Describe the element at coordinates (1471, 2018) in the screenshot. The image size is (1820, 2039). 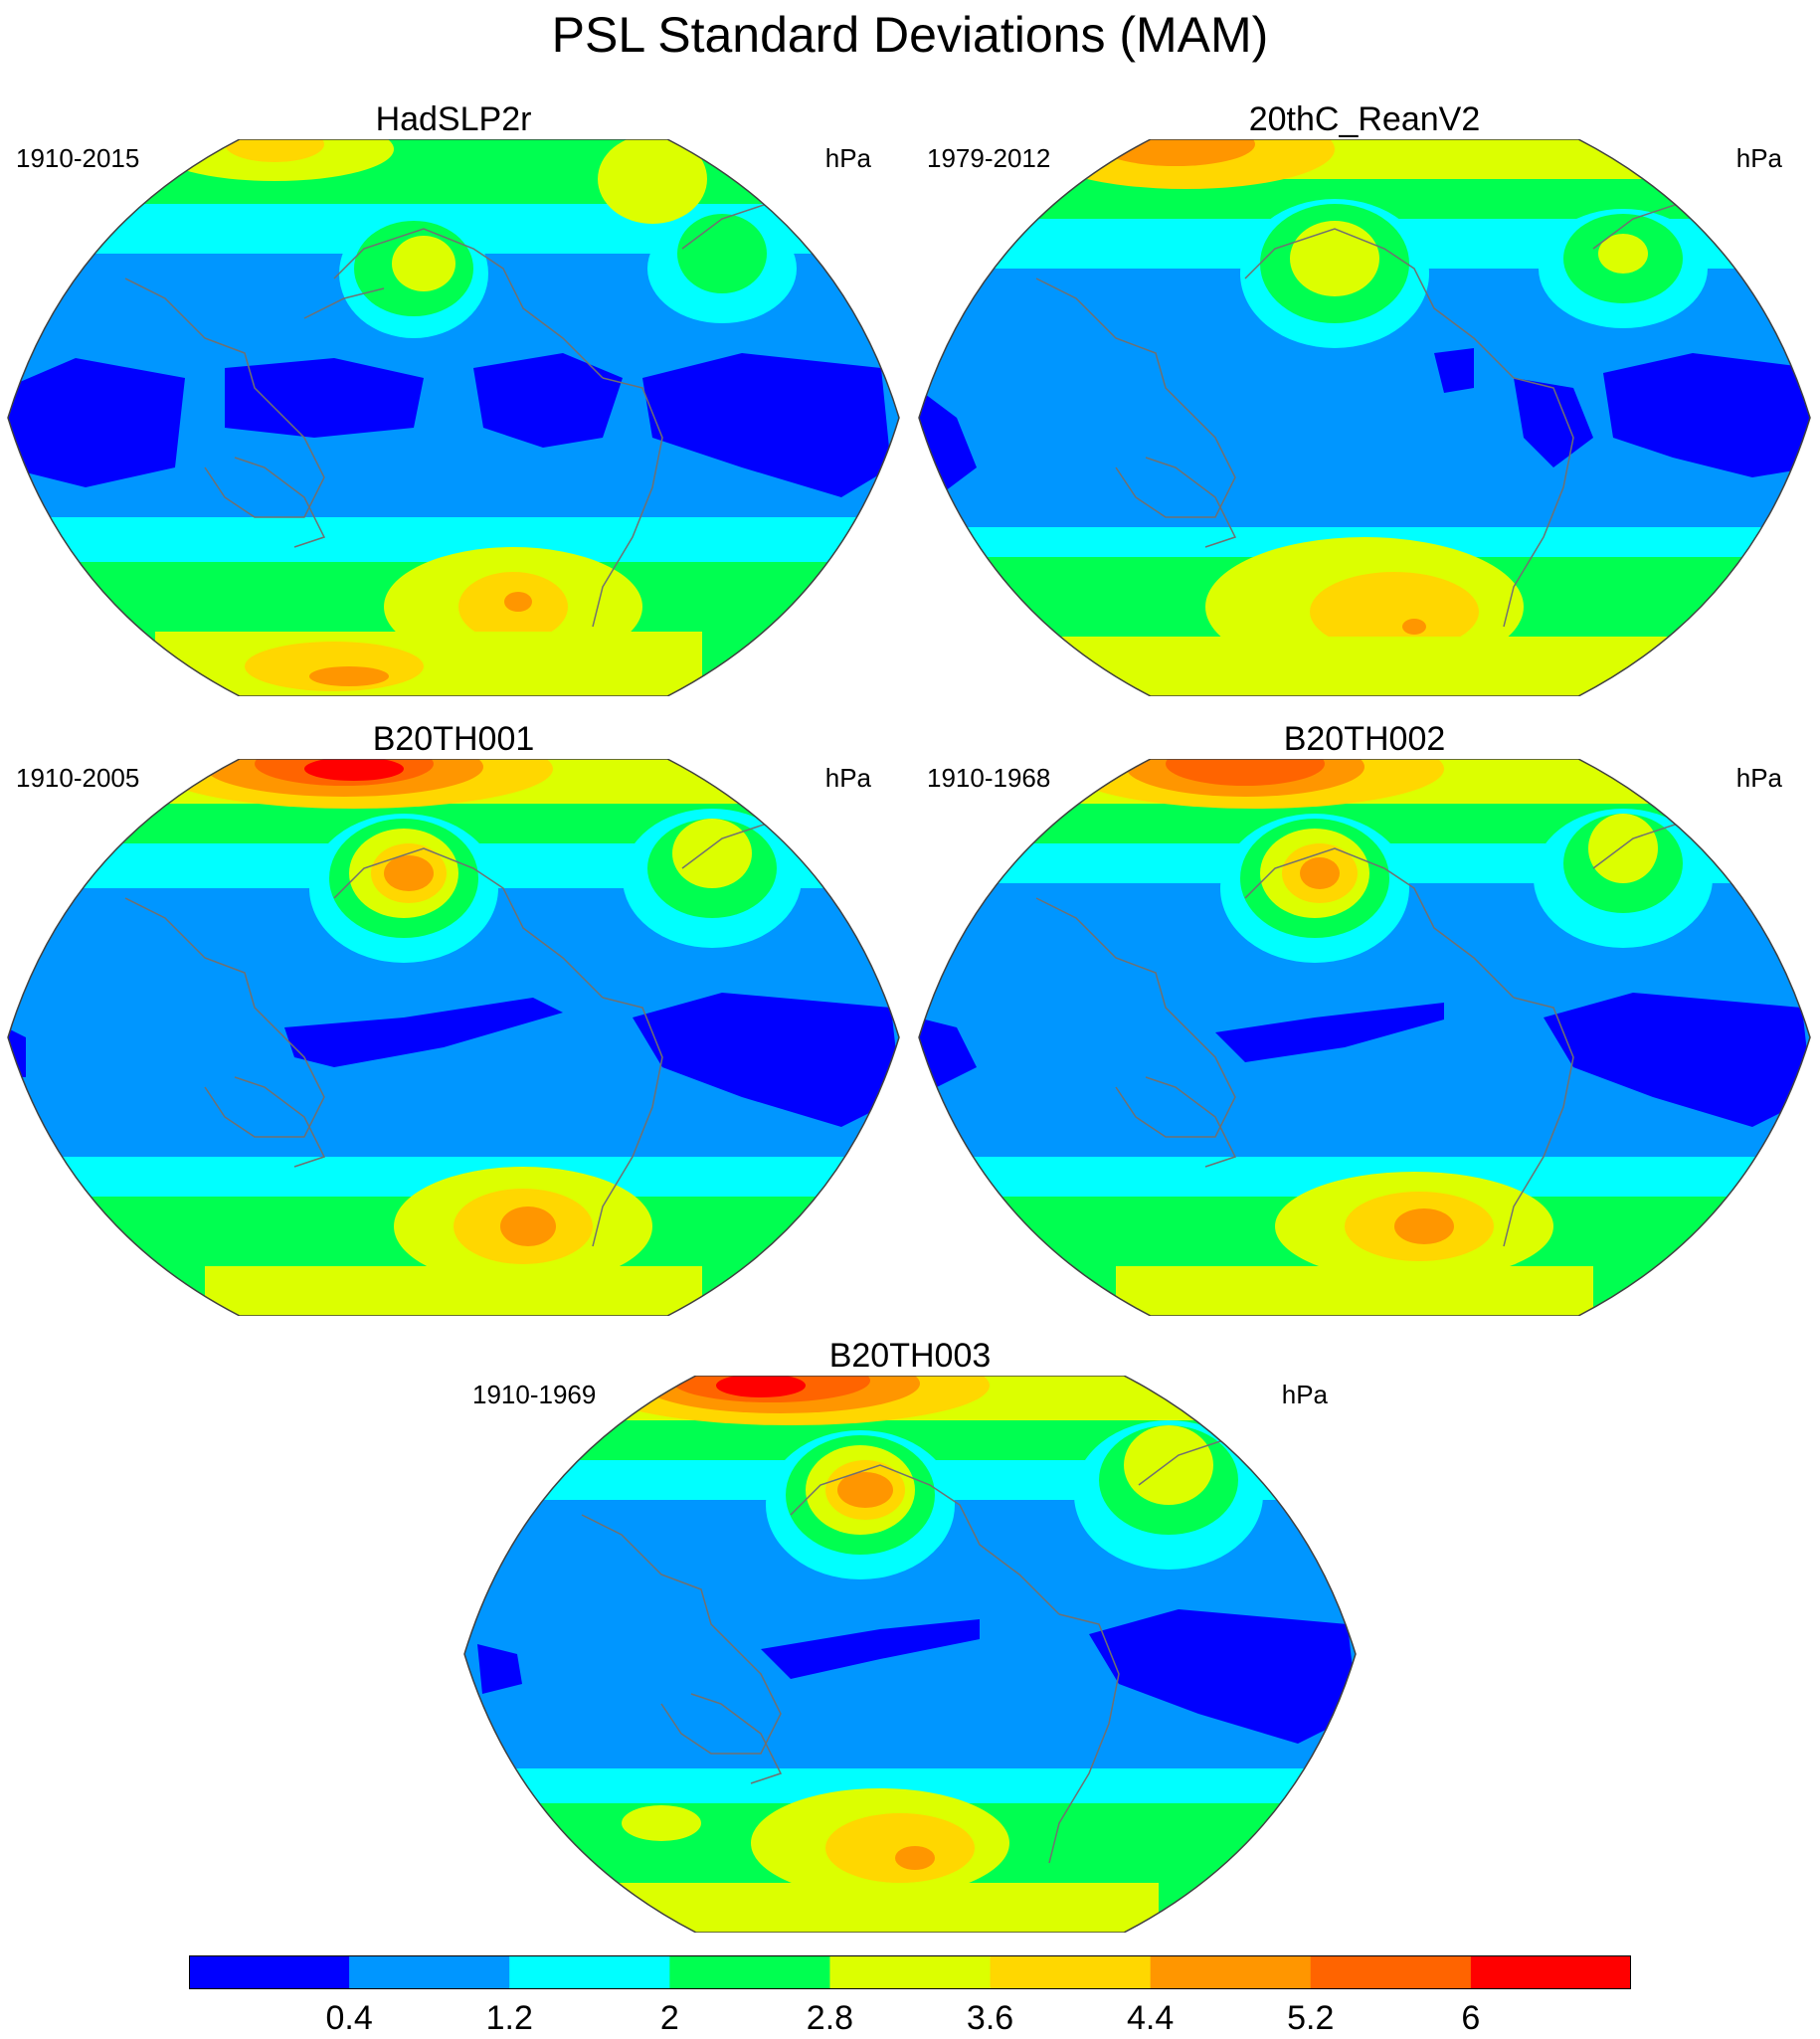
I see `colorbar-tick-label: 6` at that location.